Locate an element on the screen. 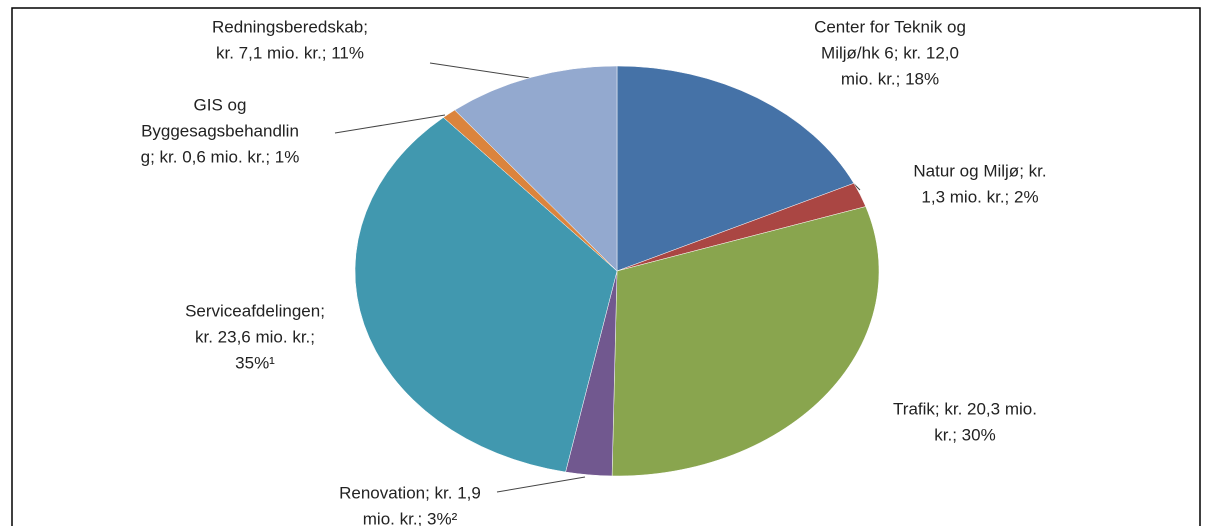  data-label: 35%¹ is located at coordinates (255, 362).